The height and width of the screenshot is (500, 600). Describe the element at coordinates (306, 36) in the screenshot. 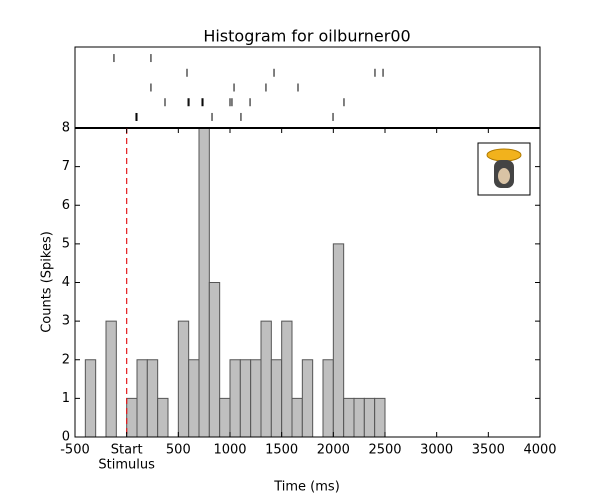

I see `chart-title: Histogram for oilburner00` at that location.